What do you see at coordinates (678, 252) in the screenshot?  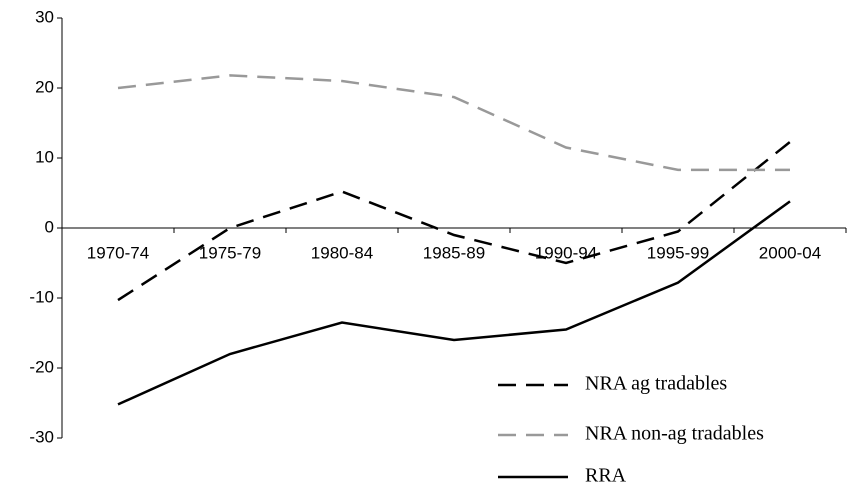 I see `x-tick-label: 1995-99` at bounding box center [678, 252].